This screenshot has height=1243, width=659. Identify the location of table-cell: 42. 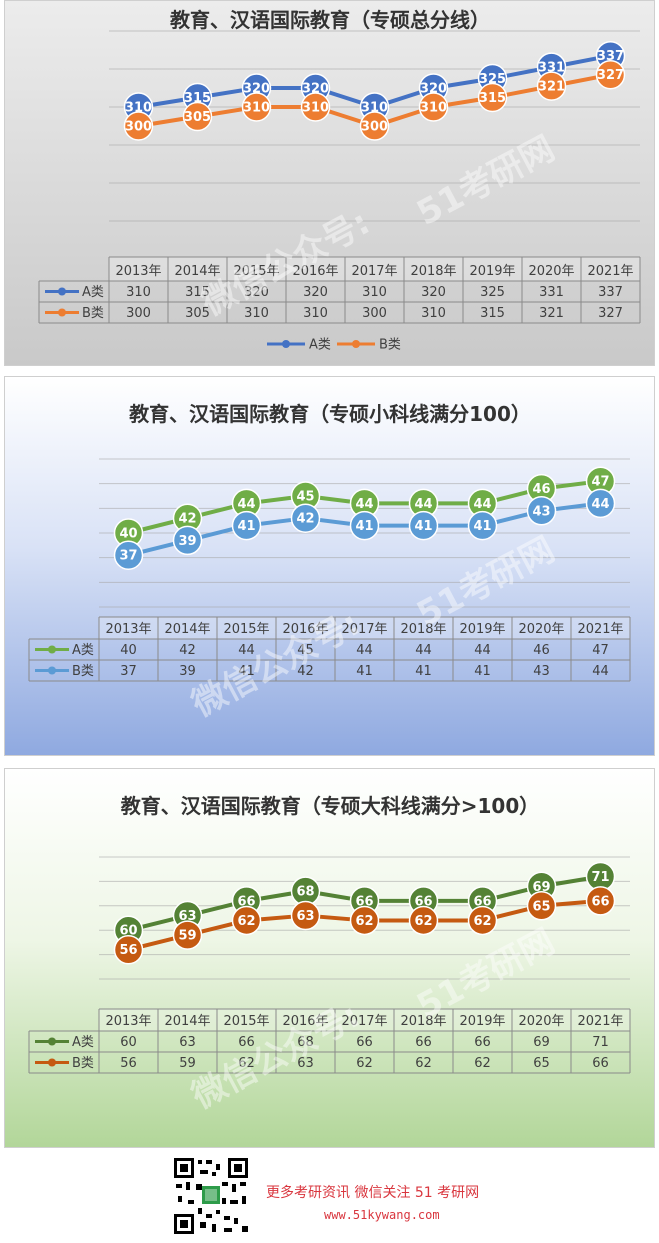
(187, 650).